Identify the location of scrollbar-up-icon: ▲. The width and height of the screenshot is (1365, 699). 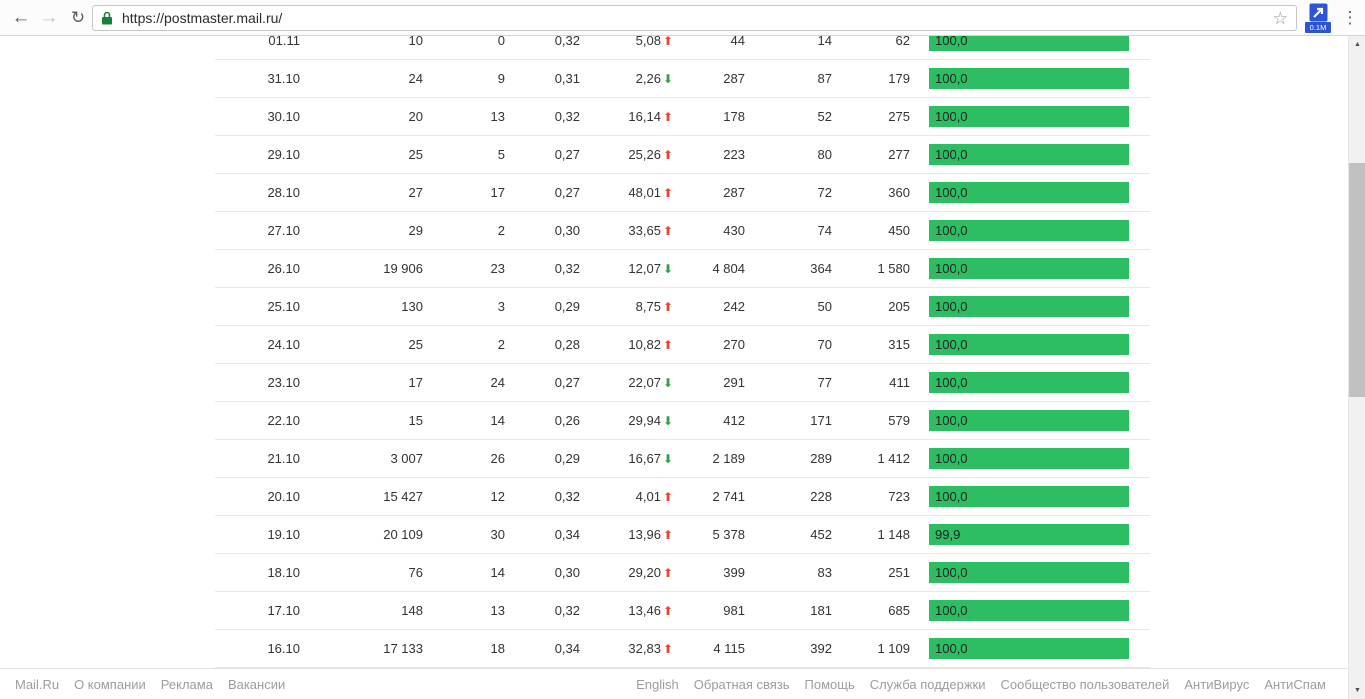
(1357, 44).